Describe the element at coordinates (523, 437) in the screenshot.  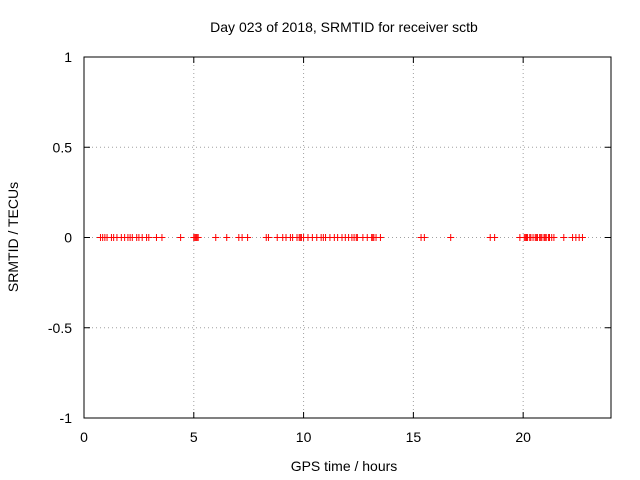
I see `x-tick-label: 20` at that location.